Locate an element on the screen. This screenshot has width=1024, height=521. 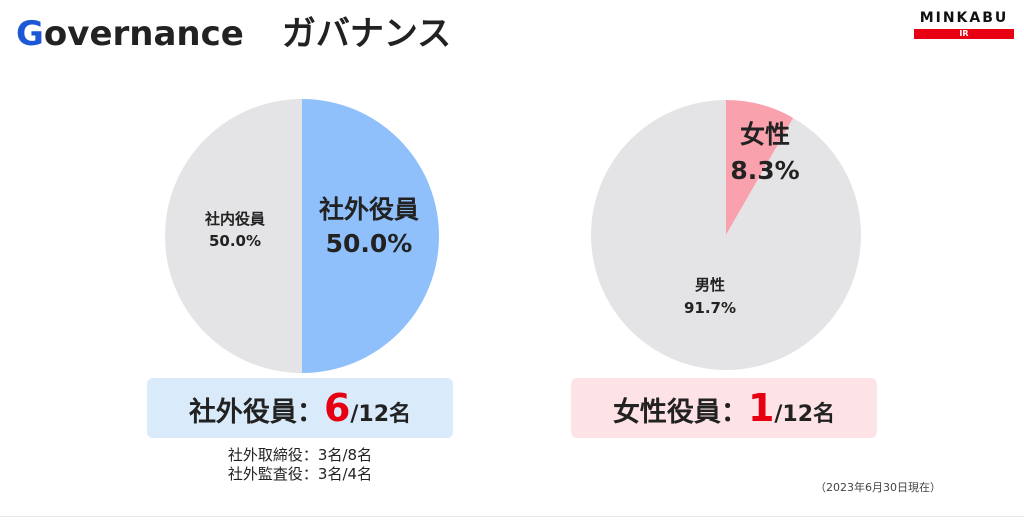
outside-directors-breakdown: 社外取締役：3名/8名 社外監査役：3名/4名 is located at coordinates (300, 465).